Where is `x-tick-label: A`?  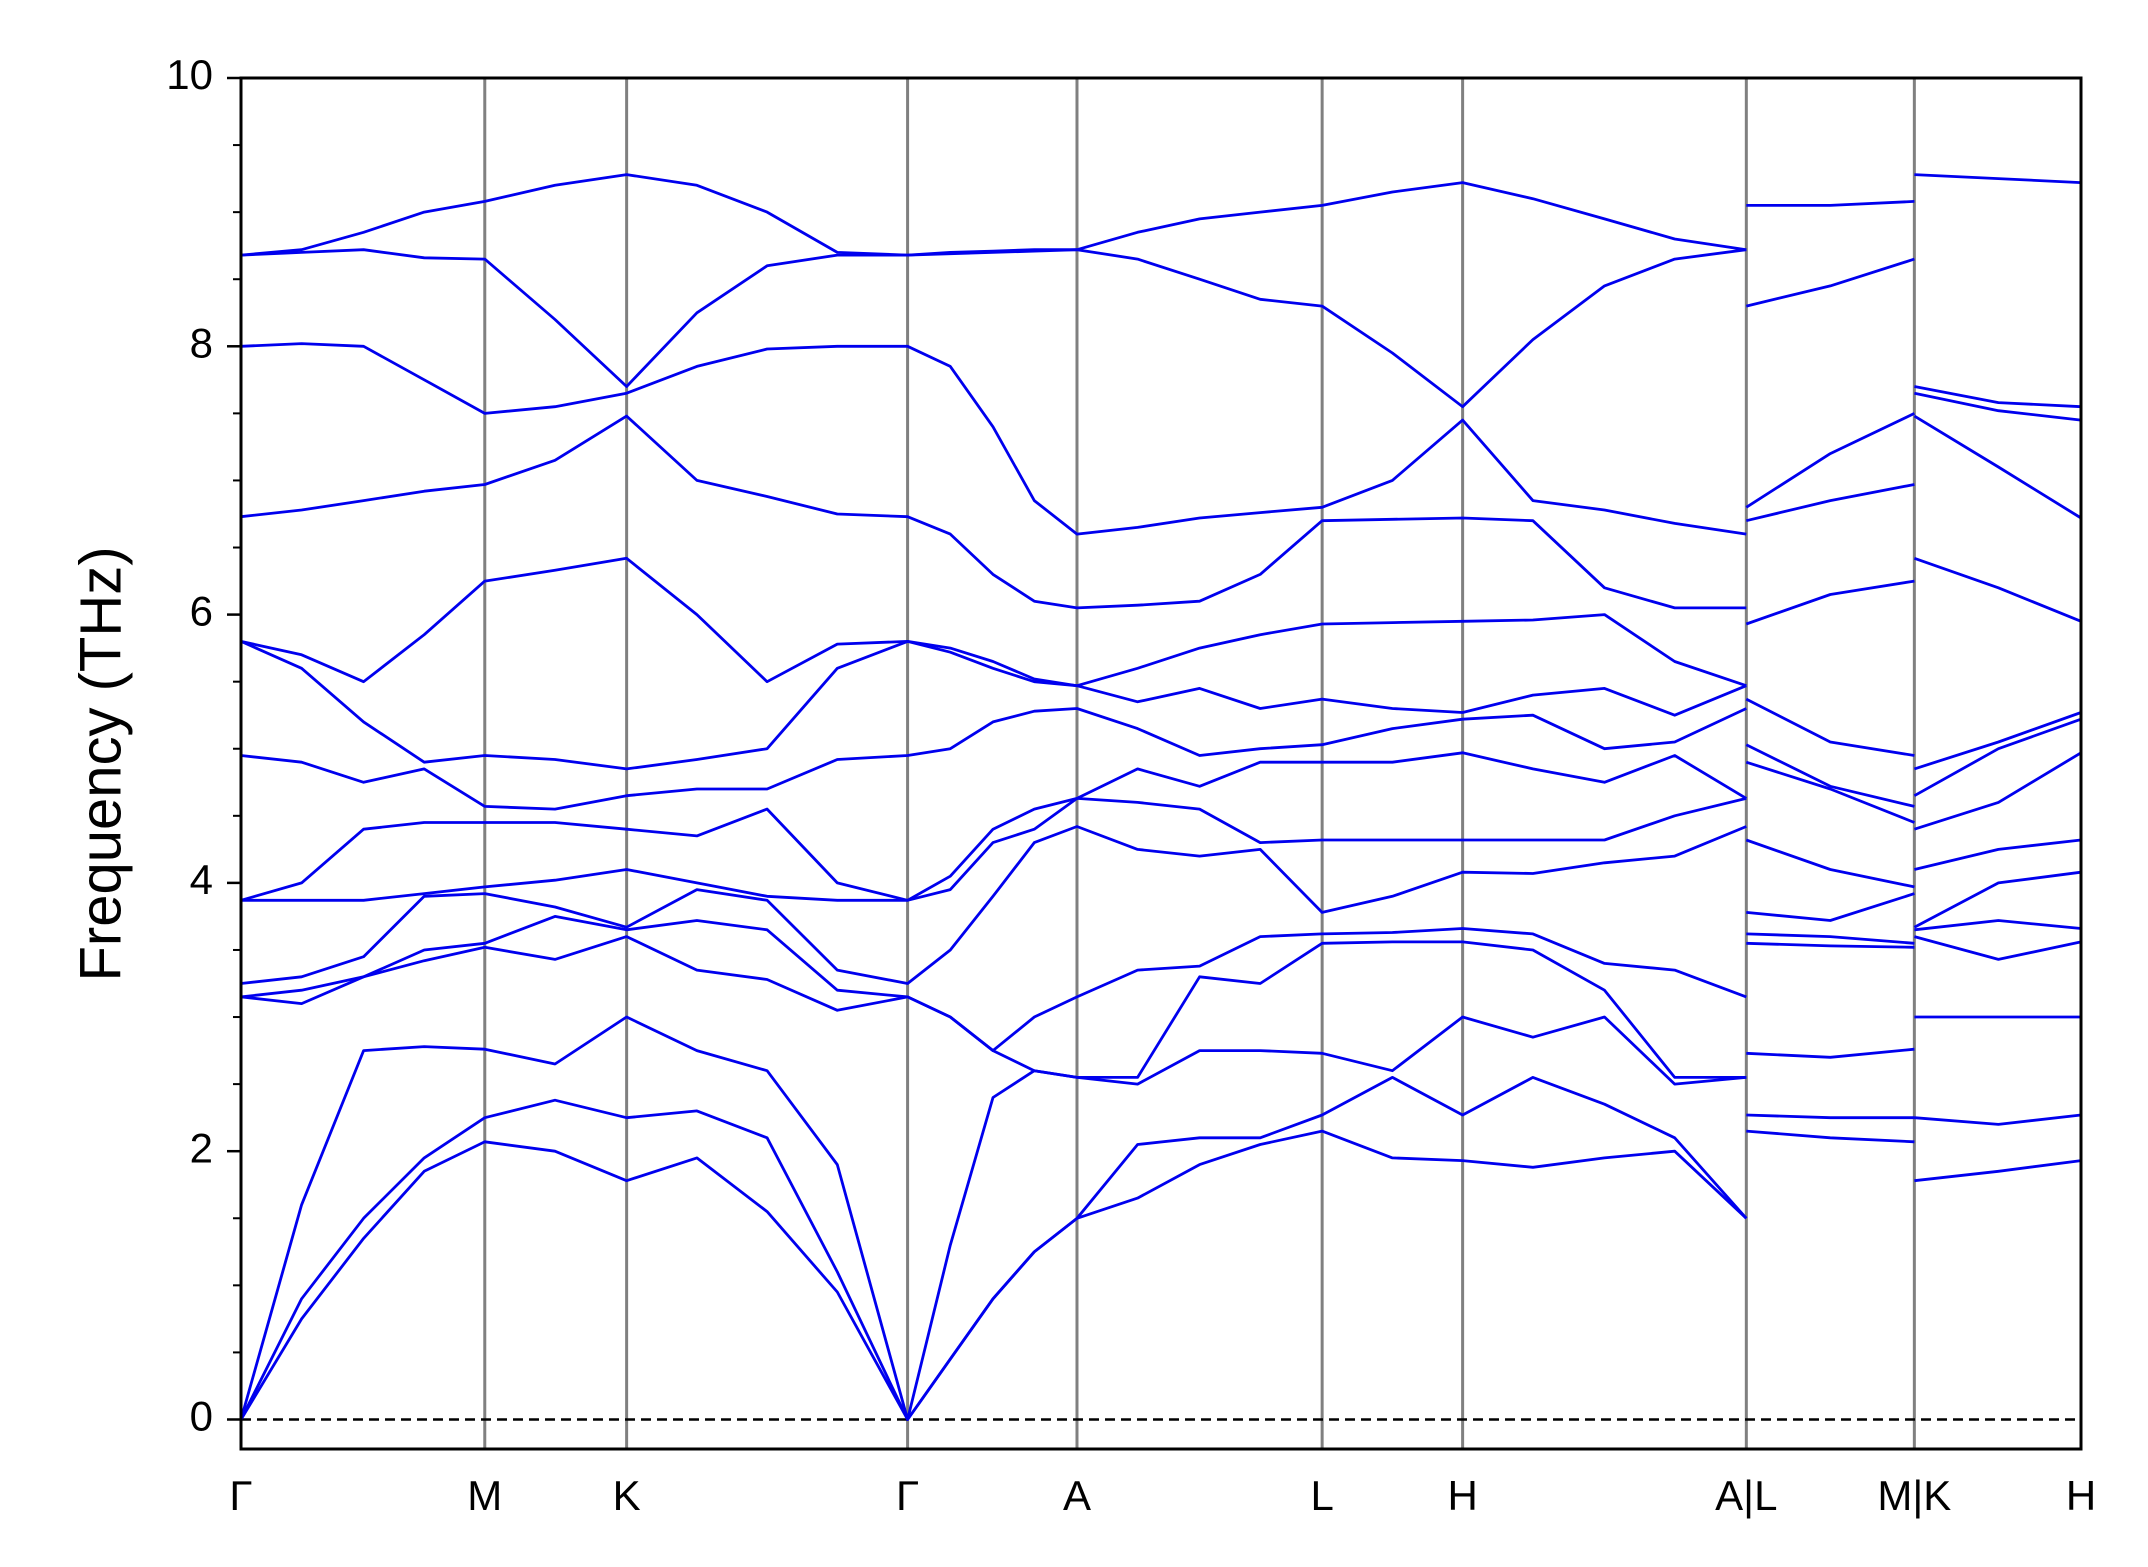
x-tick-label: A is located at coordinates (1077, 1495).